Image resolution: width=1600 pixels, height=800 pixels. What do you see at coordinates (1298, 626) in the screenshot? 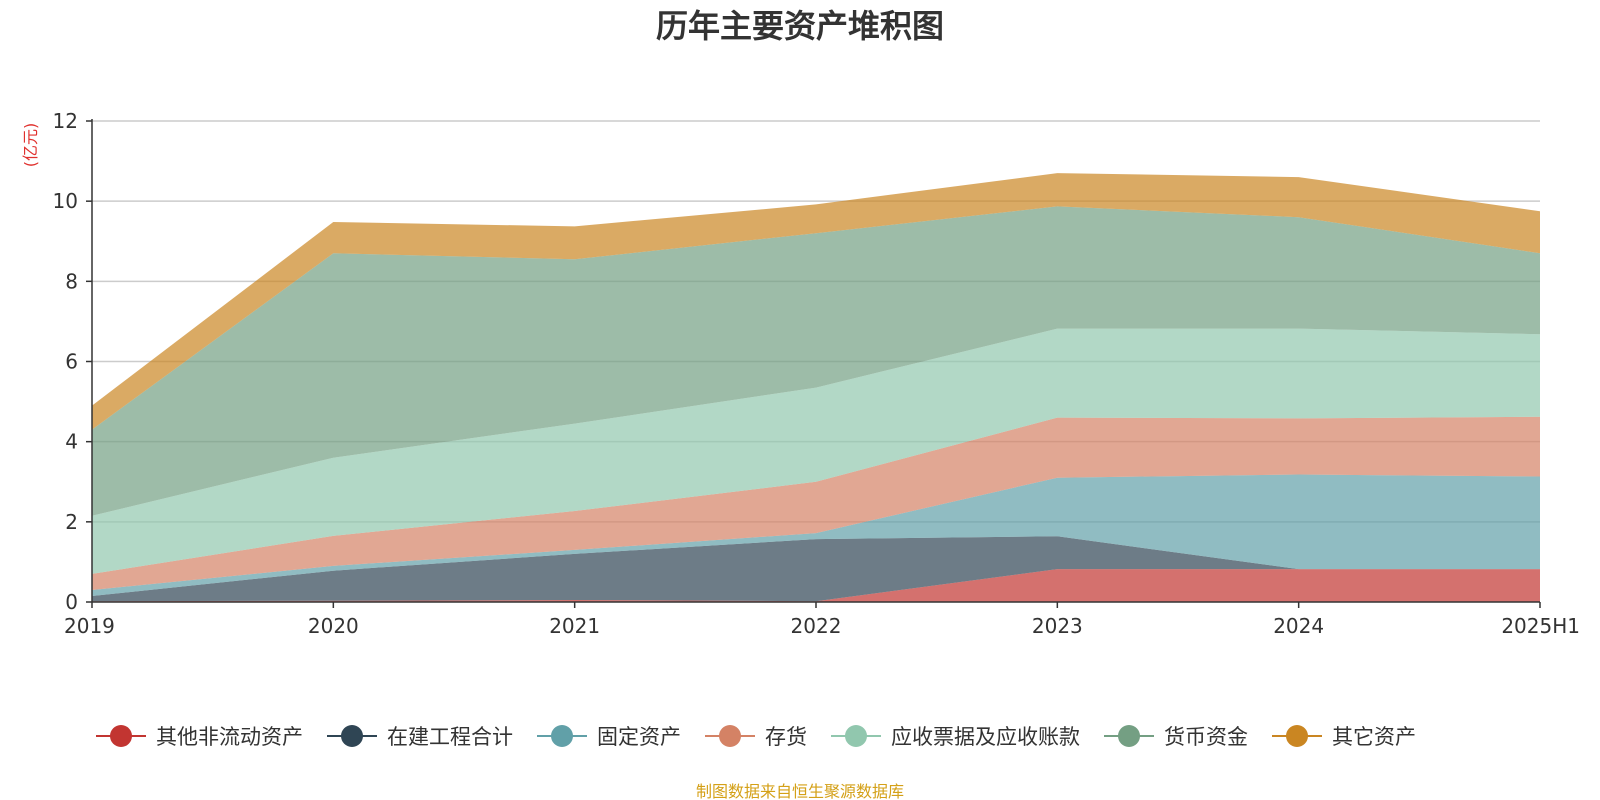
I see `x-tick-label: 2024` at bounding box center [1298, 626].